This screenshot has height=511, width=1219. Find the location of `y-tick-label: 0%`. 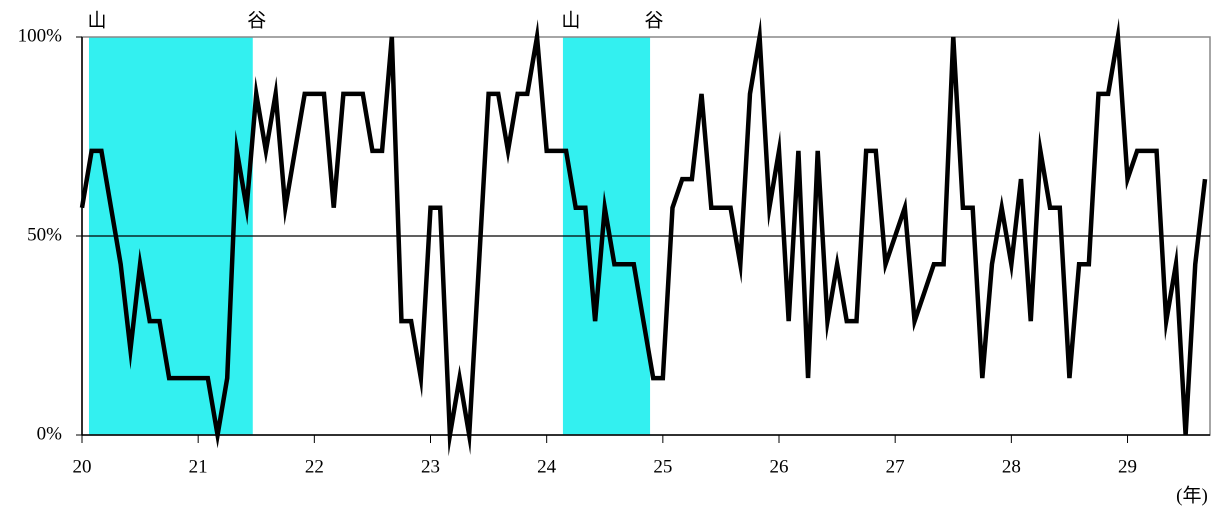

y-tick-label: 0% is located at coordinates (50, 433).